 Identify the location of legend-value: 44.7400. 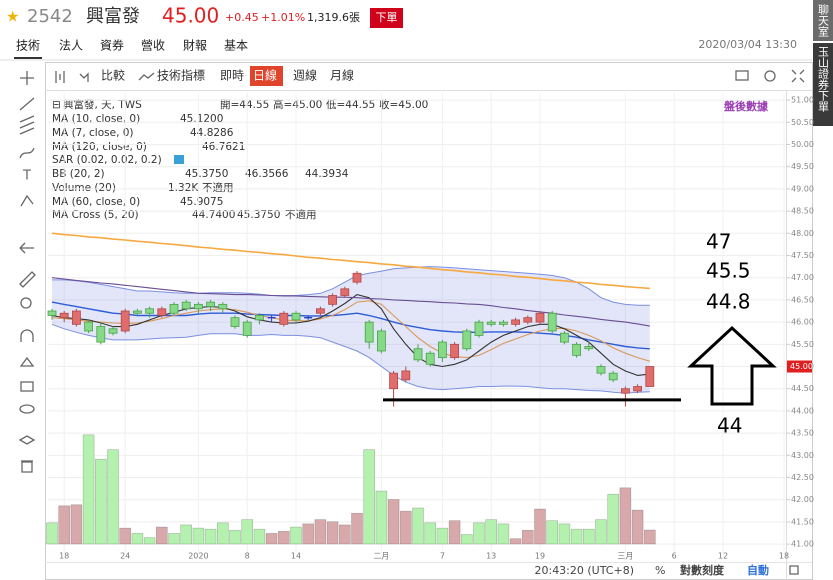
(213, 215).